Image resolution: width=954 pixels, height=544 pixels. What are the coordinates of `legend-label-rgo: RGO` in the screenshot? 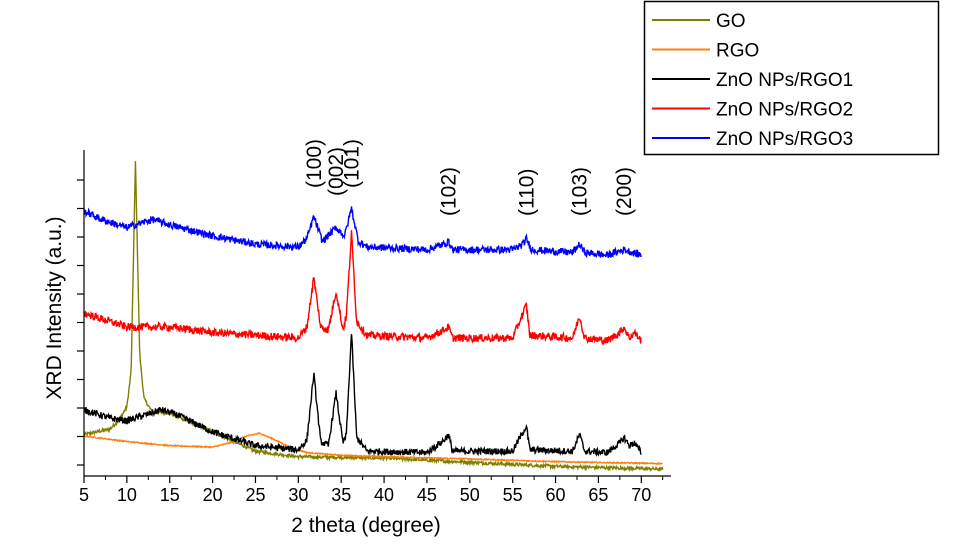 It's located at (737, 51).